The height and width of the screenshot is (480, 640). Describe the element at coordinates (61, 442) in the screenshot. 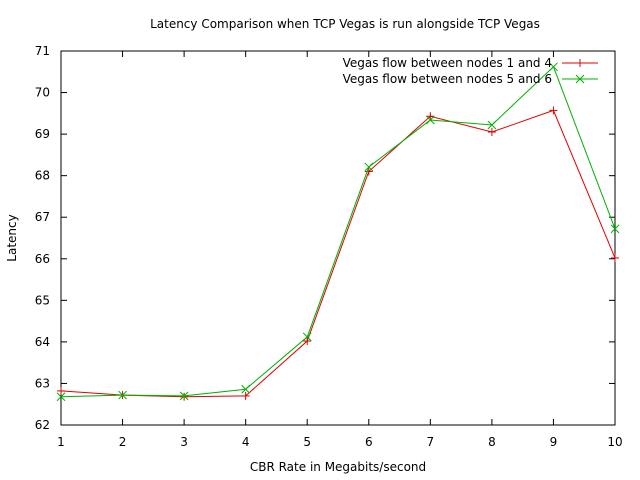

I see `x-tick-label: 1` at that location.